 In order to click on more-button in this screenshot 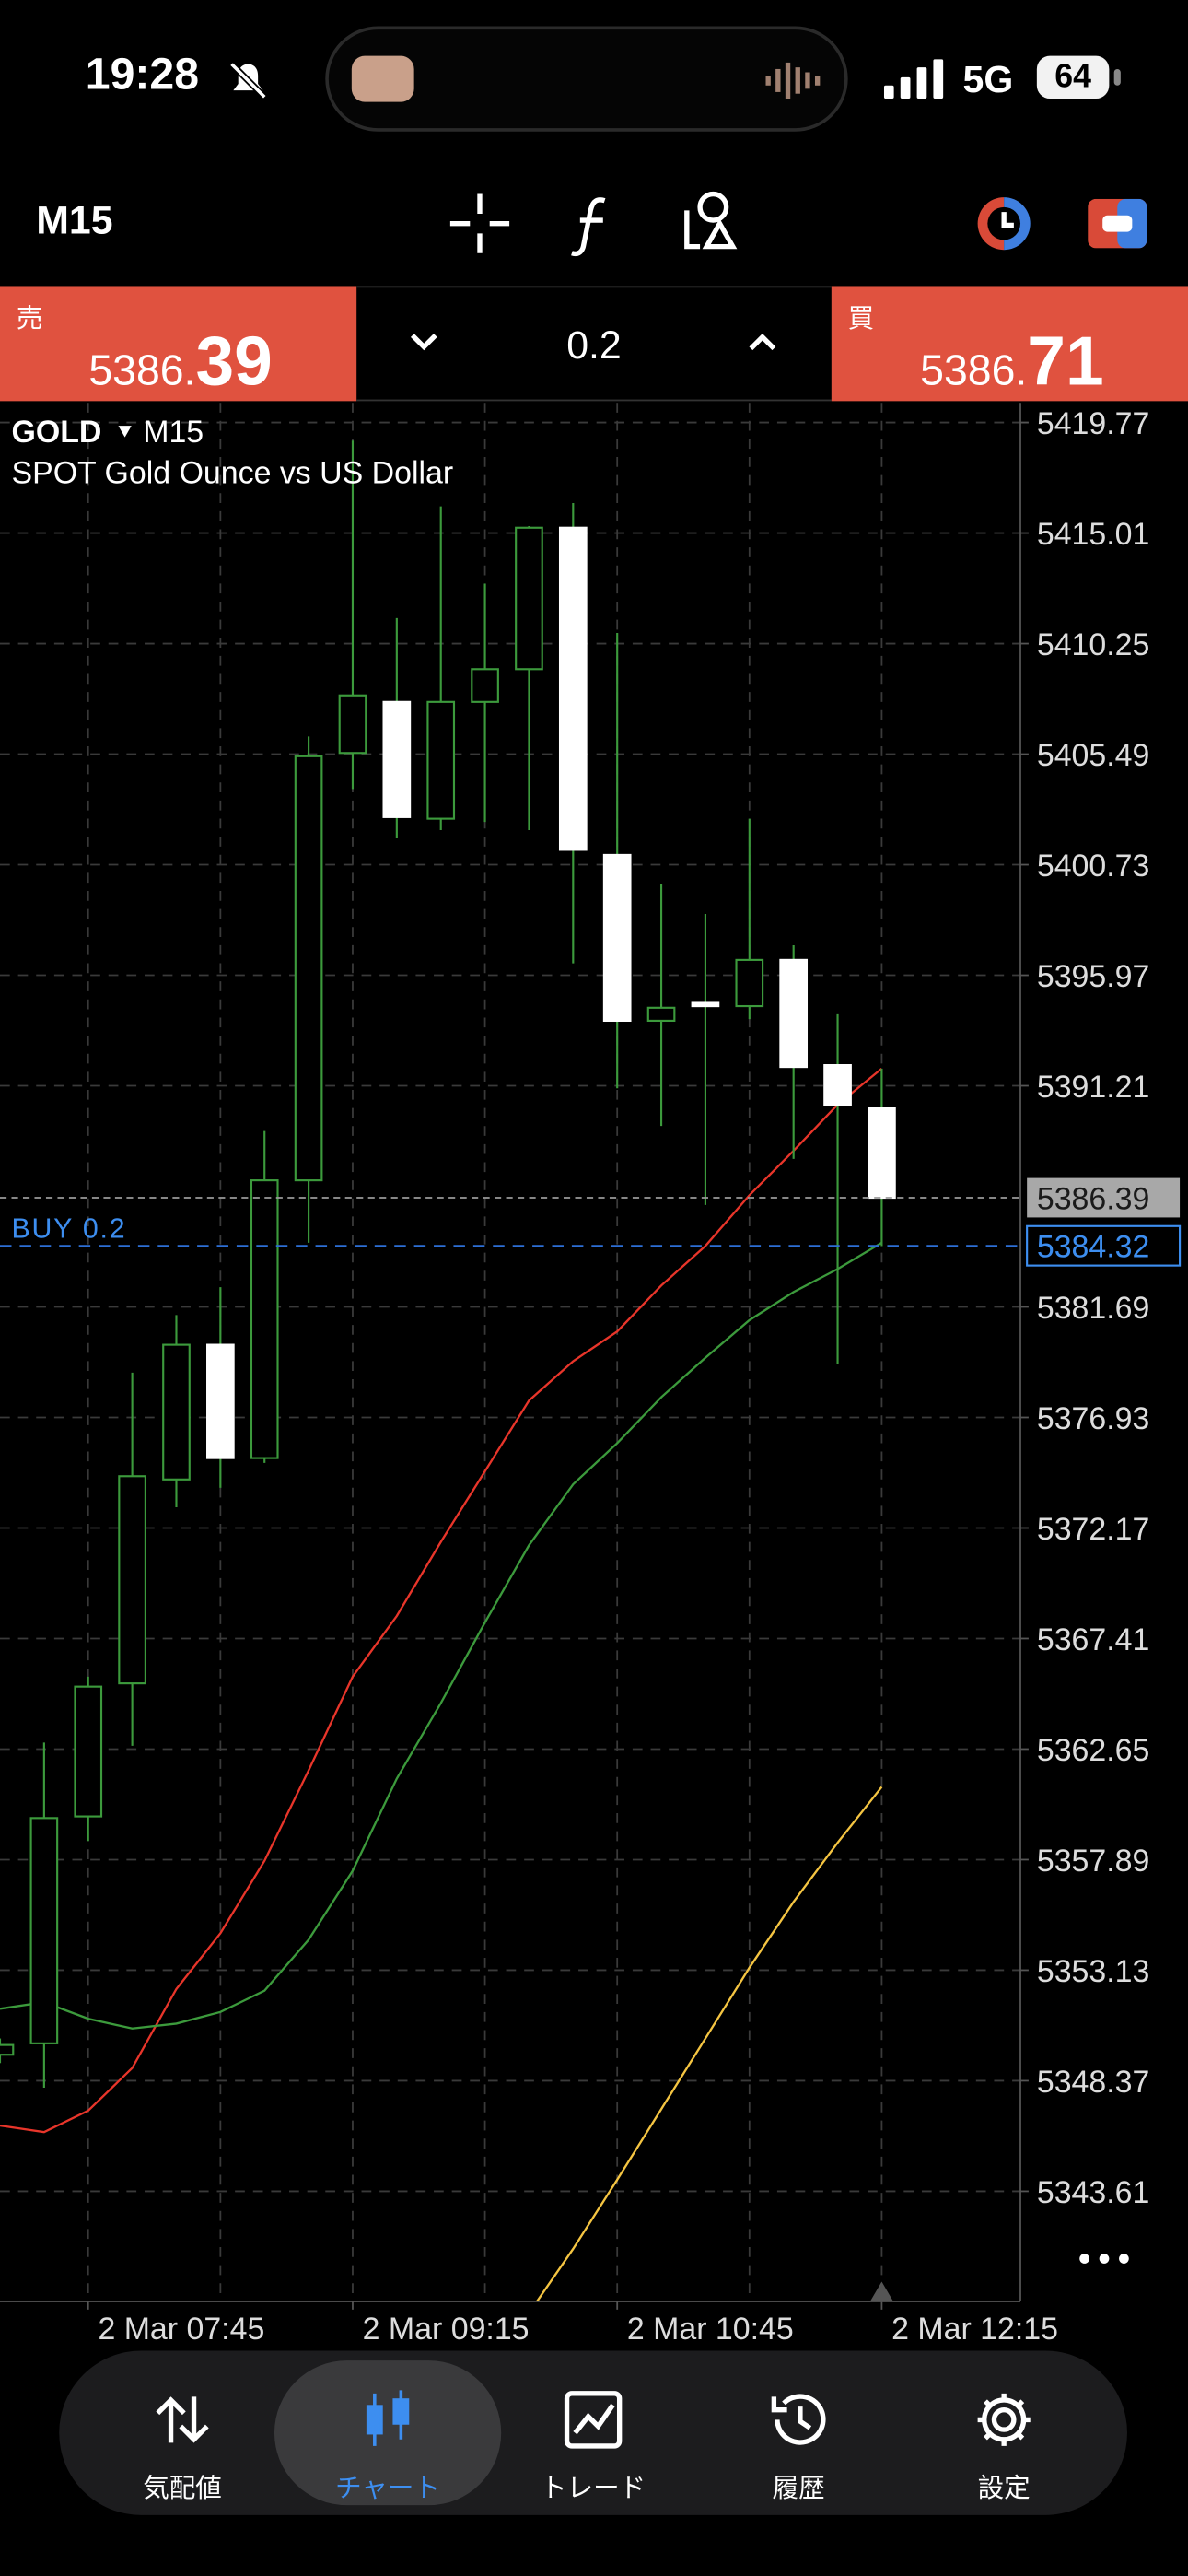, I will do `click(1104, 2259)`.